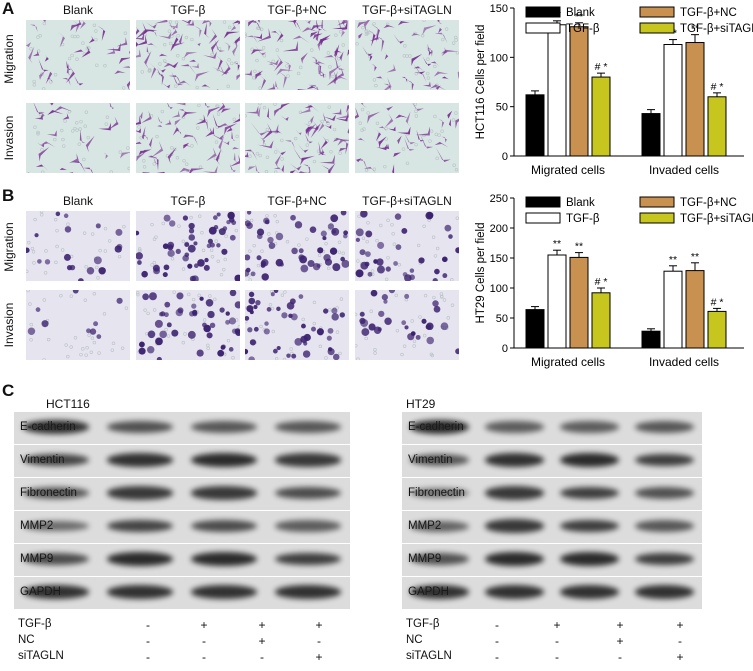  I want to click on micrograph-a-migration-tgf-nc, so click(297, 55).